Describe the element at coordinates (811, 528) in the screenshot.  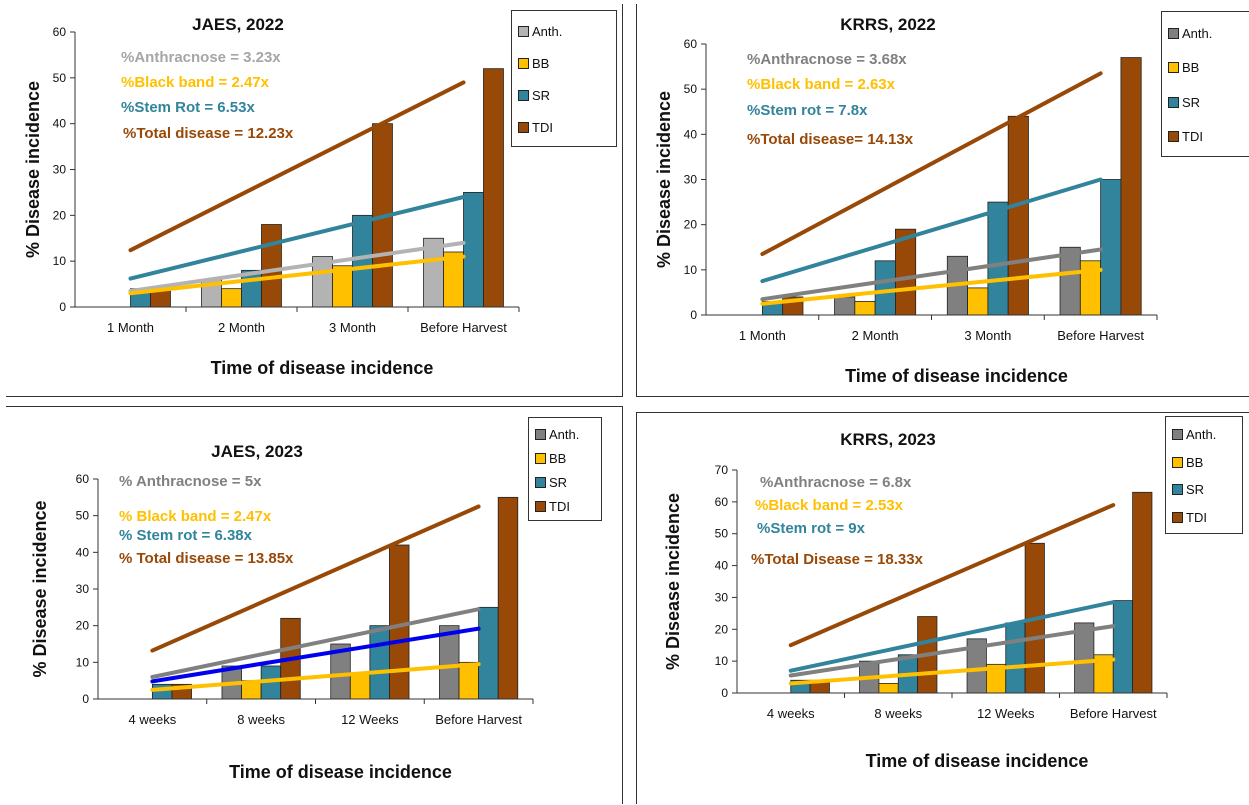
I see `trend-annotation: %Stem rot = 9x` at that location.